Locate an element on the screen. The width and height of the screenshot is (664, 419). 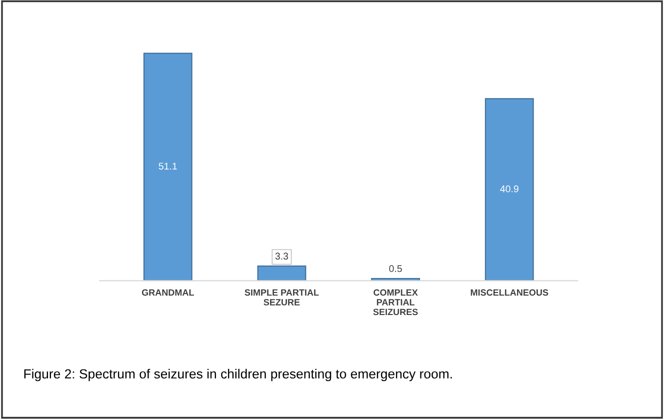
x-tick-label: GRANDMAL is located at coordinates (168, 292).